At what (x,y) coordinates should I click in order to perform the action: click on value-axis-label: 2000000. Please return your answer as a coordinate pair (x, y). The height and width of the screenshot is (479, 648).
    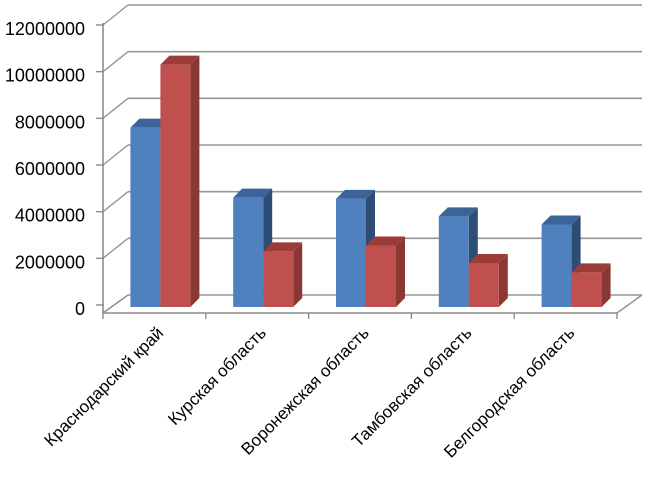
    Looking at the image, I should click on (50, 262).